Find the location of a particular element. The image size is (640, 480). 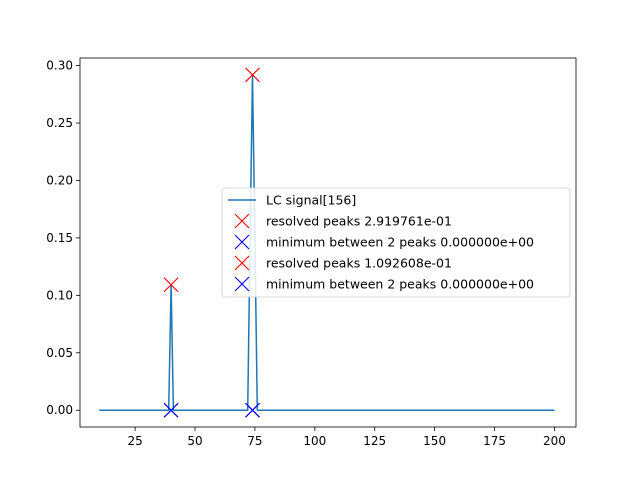

y-tick-label-2: 0.10 is located at coordinates (59, 295).